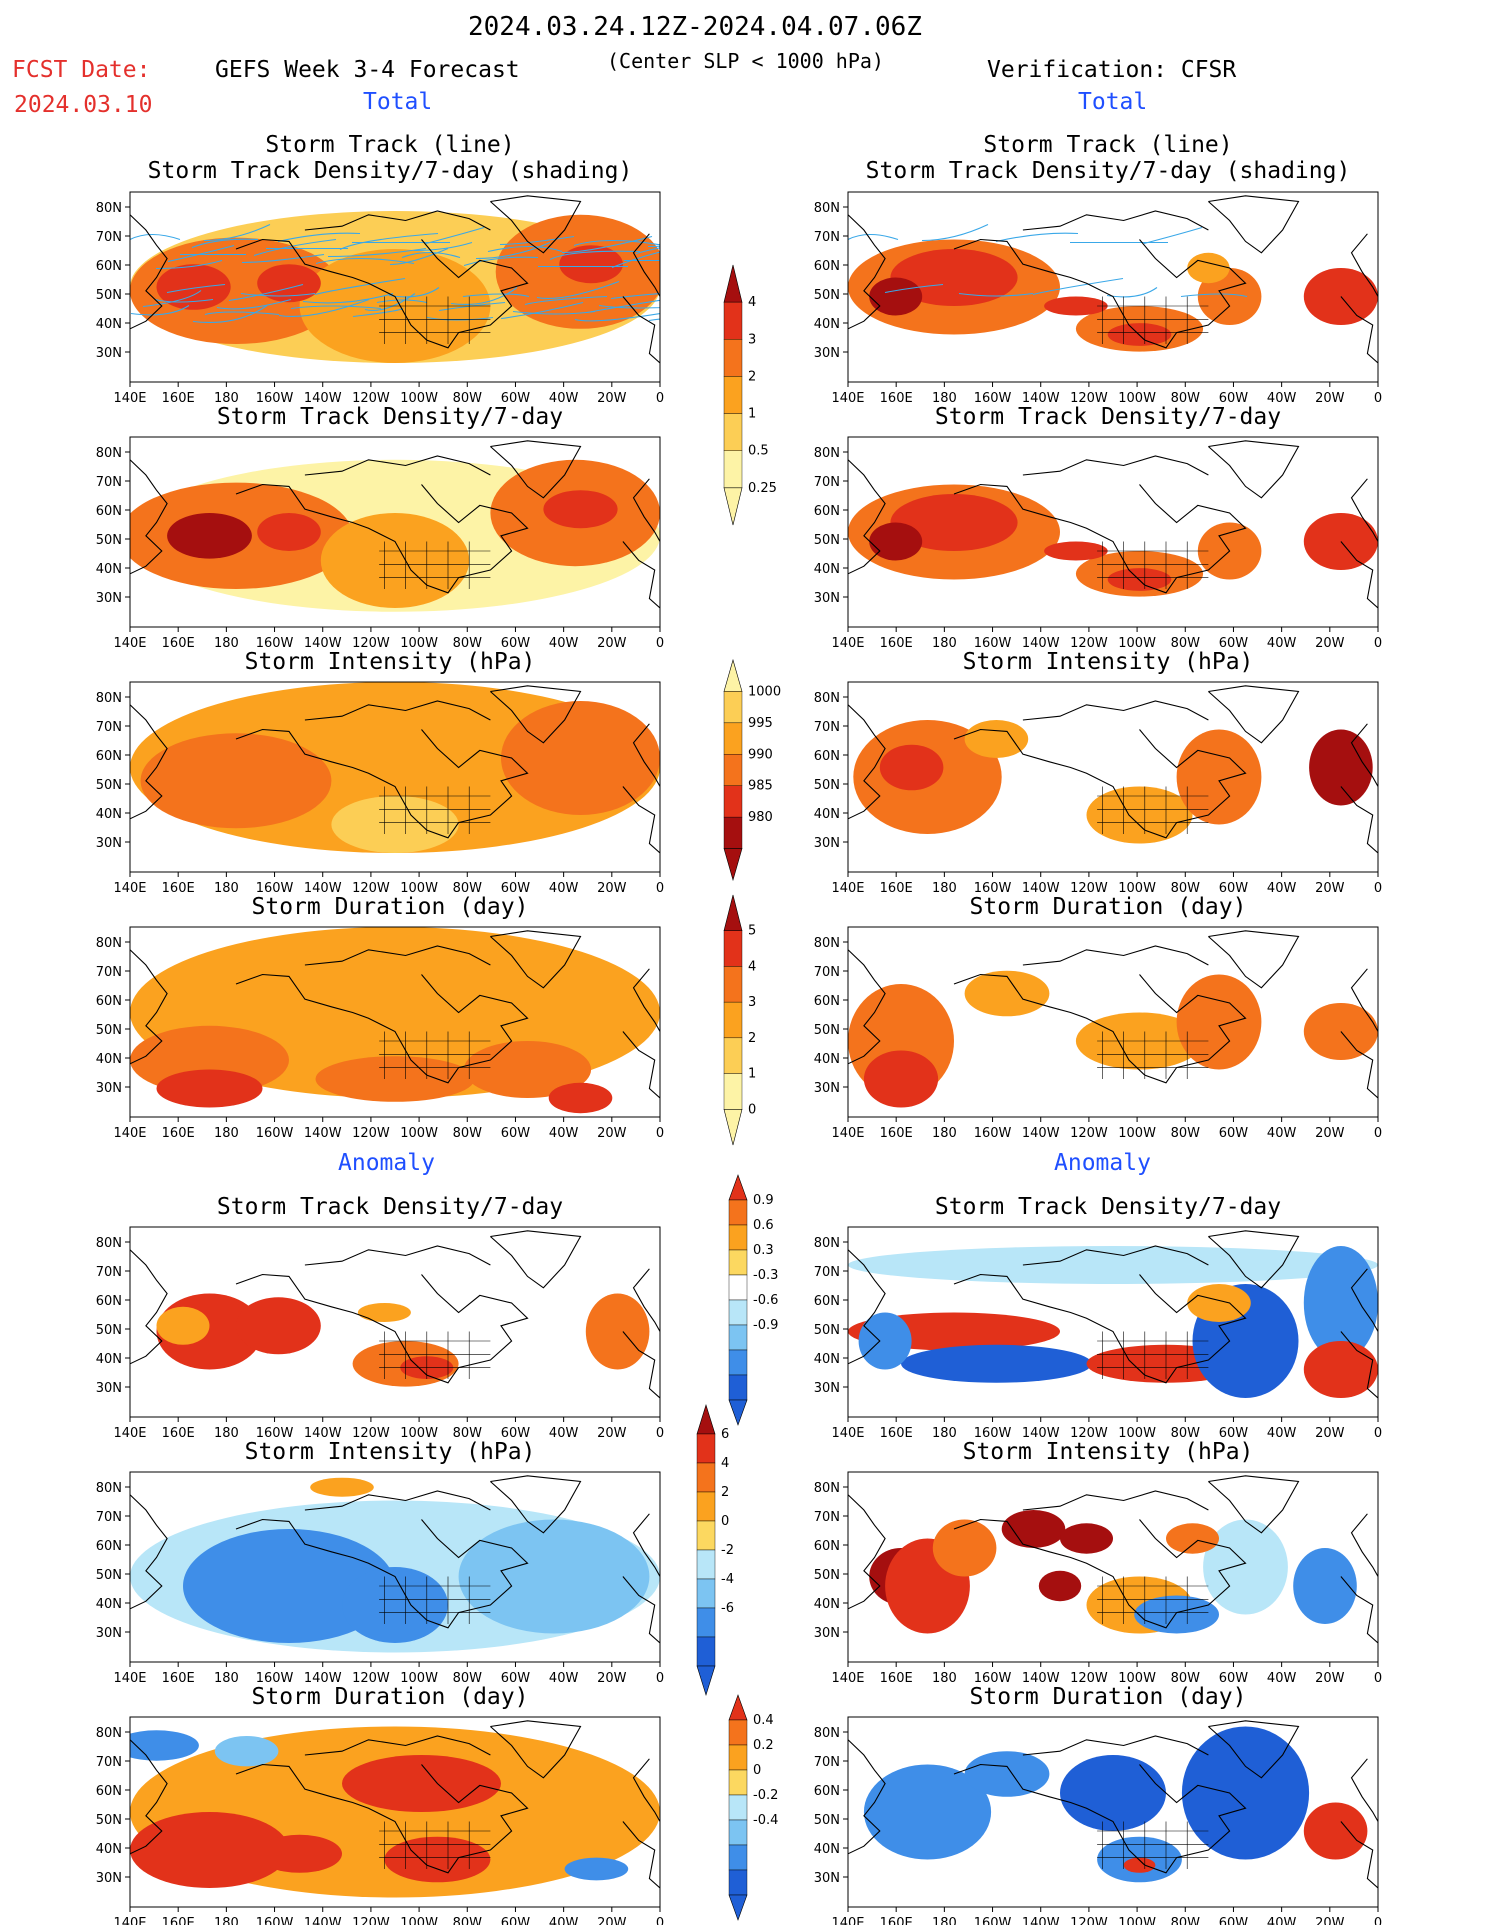  Describe the element at coordinates (390, 145) in the screenshot. I see `title-track-line-left: Storm Track (line)` at that location.